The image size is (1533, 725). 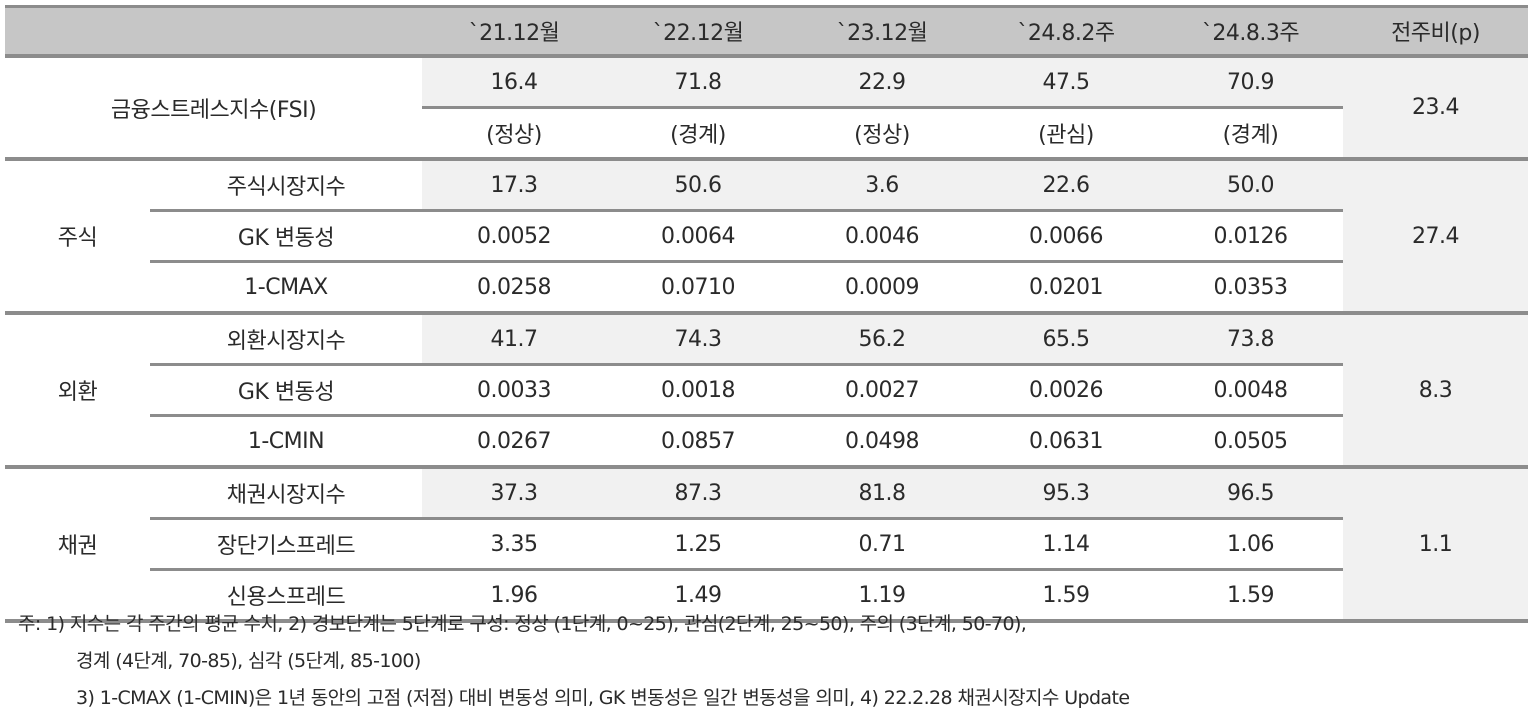 I want to click on group-label: 외환, so click(x=77, y=391).